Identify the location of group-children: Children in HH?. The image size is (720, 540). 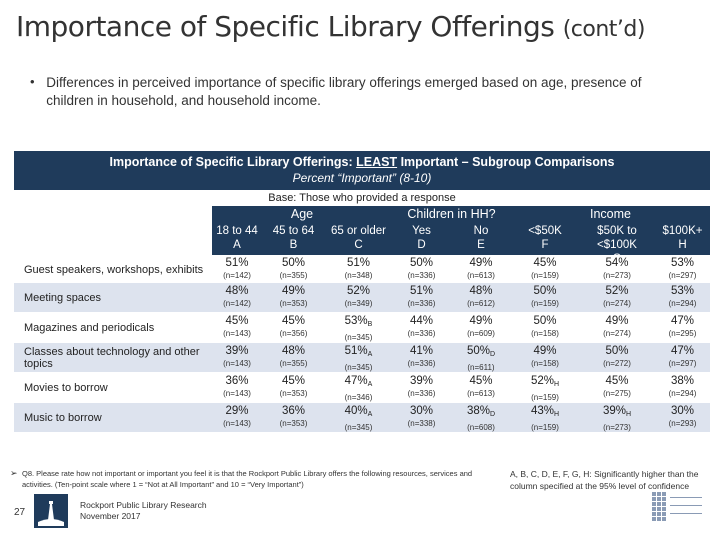
(451, 214).